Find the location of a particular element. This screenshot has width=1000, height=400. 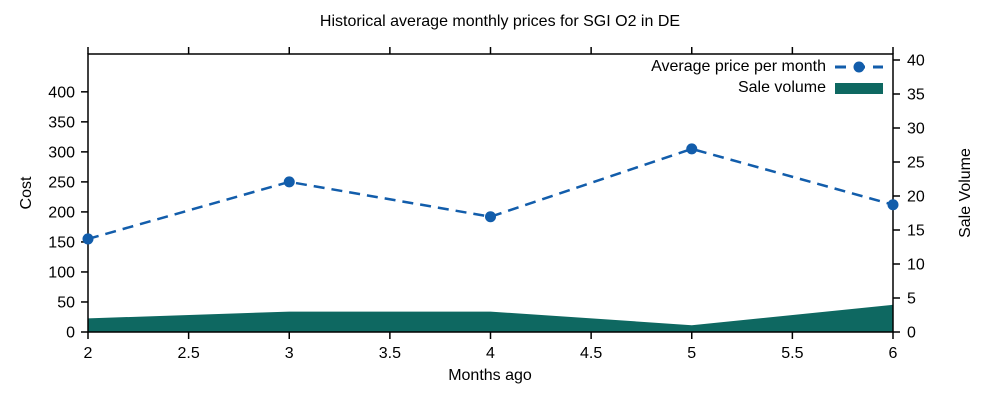

y2-tick-label: 10 is located at coordinates (916, 265).